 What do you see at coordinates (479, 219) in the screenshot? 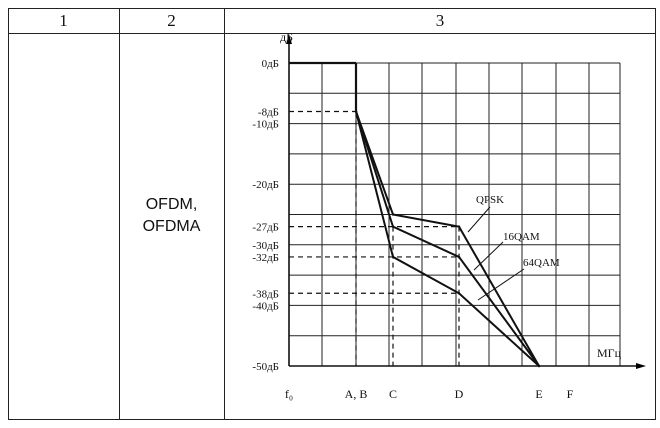
I see `series-leader-qpsk` at bounding box center [479, 219].